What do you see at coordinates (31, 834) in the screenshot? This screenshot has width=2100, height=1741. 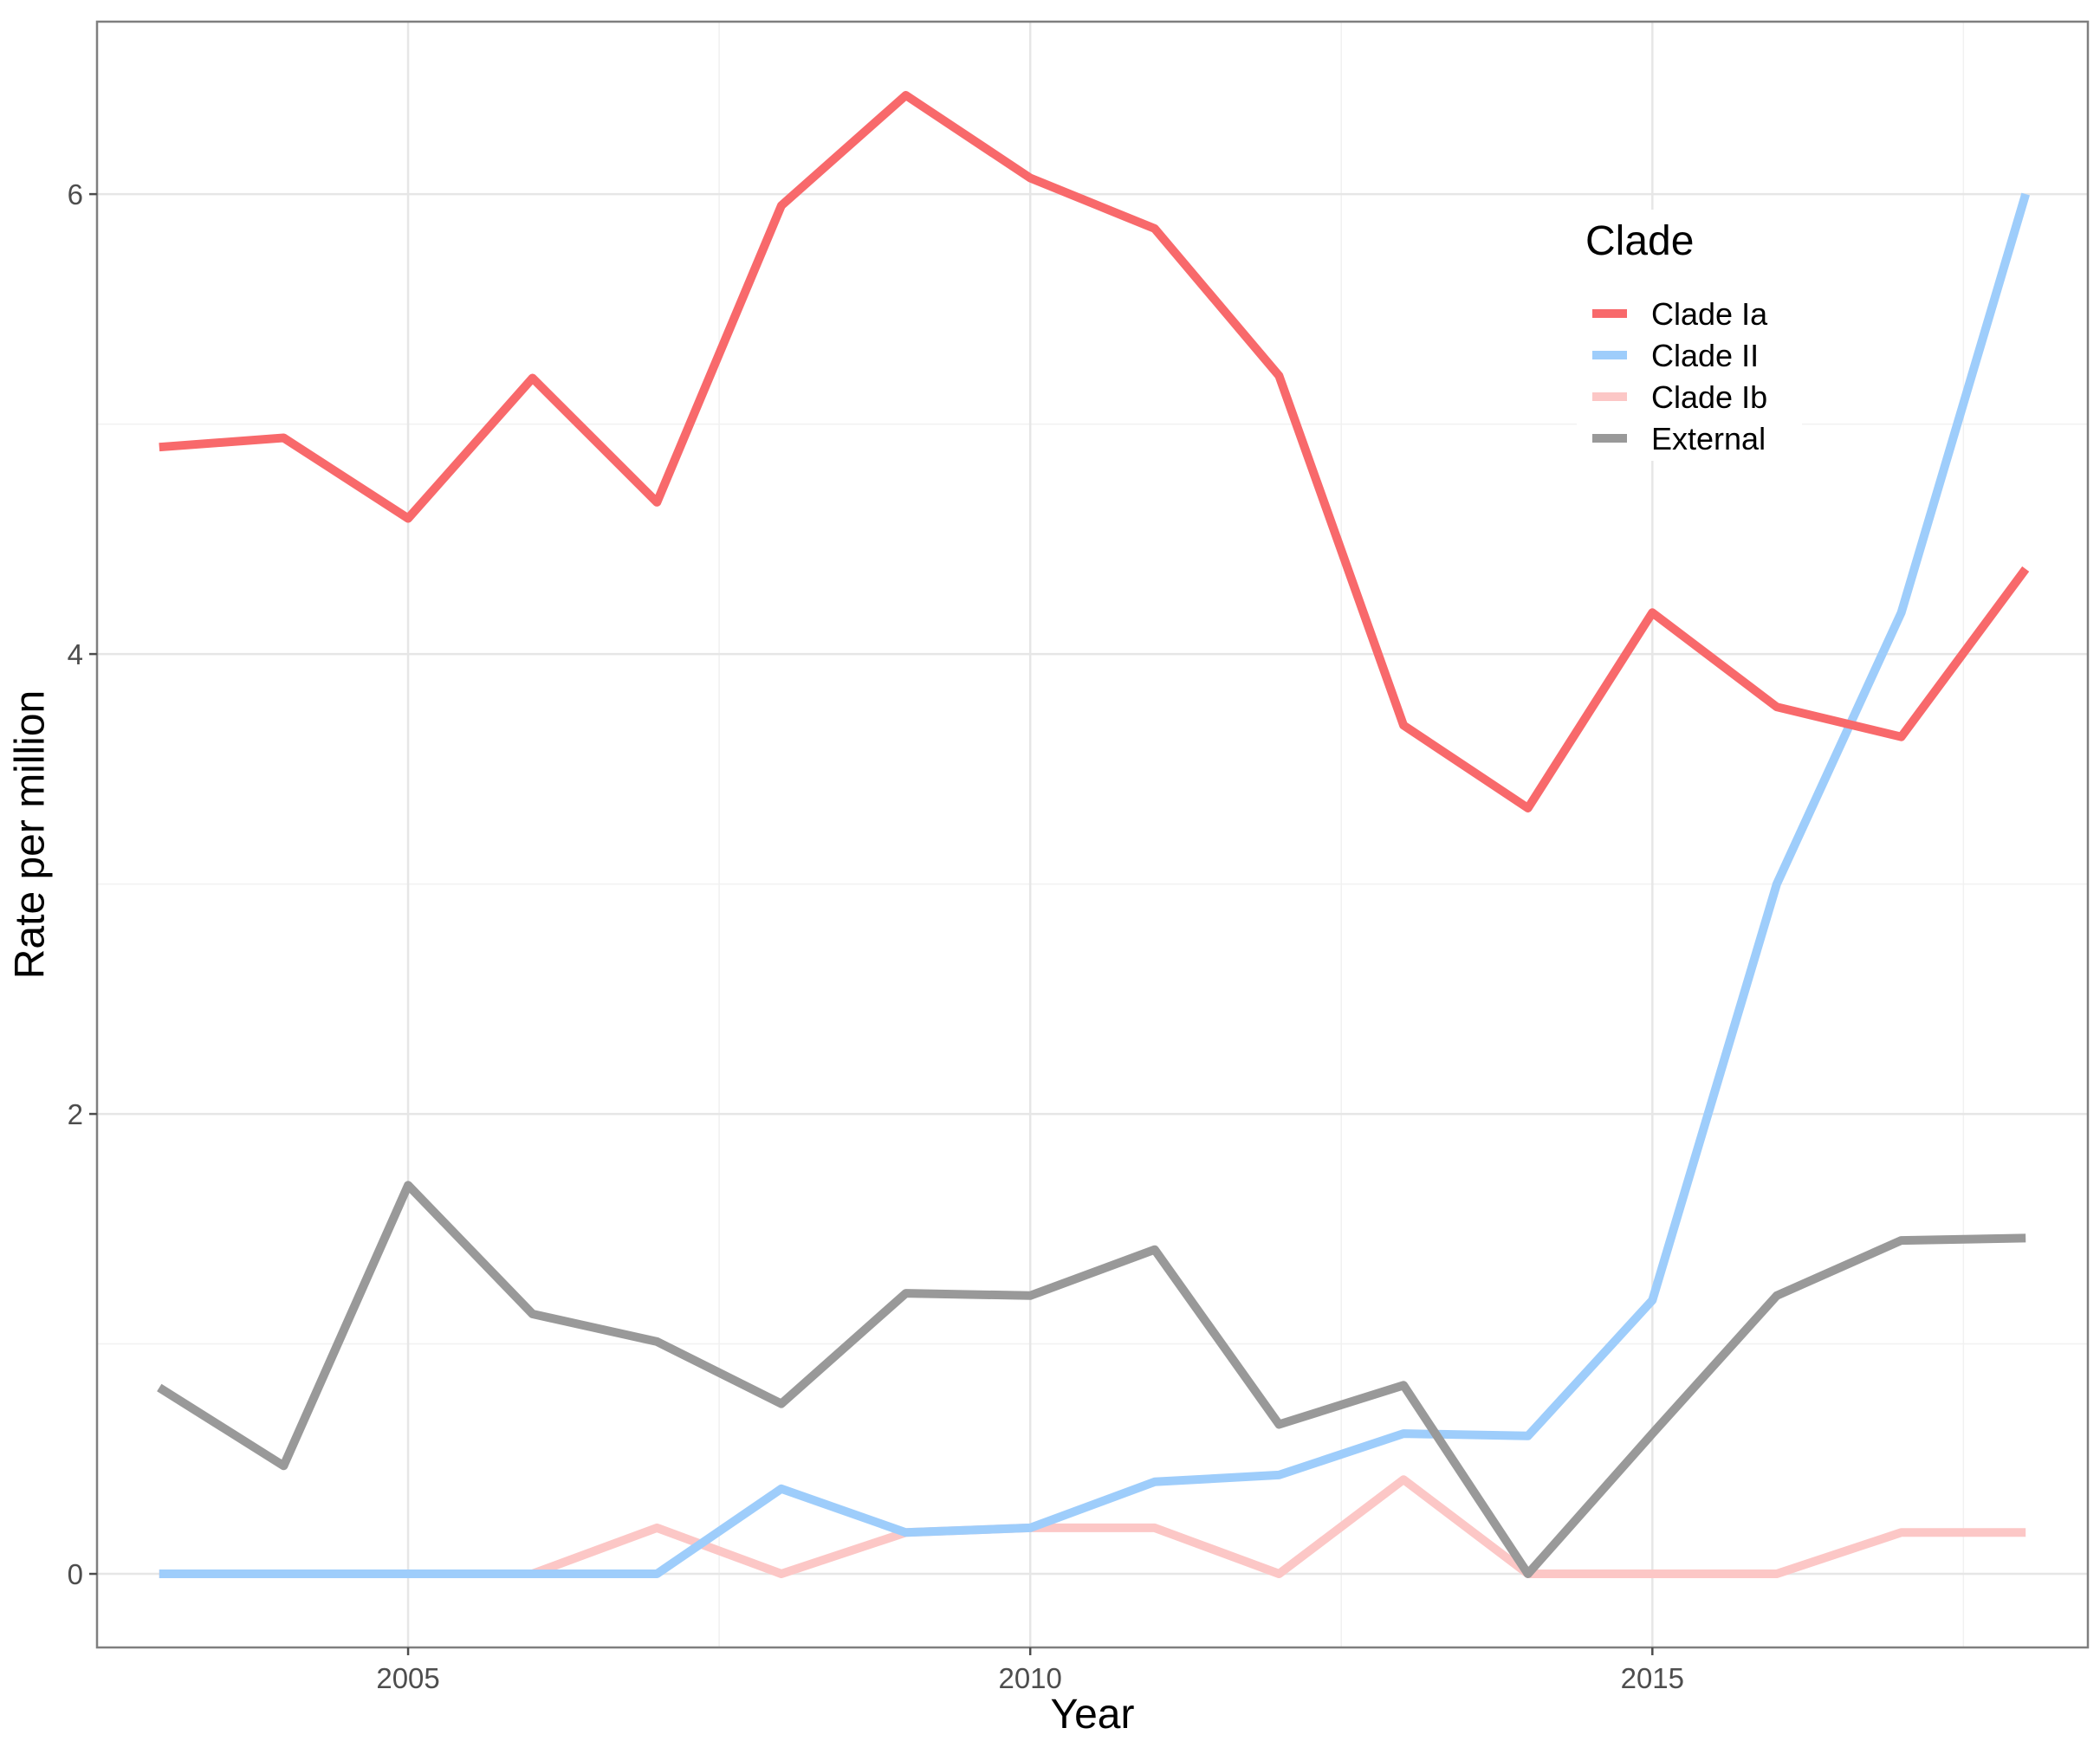 I see `y-axis-title: Rate per million` at bounding box center [31, 834].